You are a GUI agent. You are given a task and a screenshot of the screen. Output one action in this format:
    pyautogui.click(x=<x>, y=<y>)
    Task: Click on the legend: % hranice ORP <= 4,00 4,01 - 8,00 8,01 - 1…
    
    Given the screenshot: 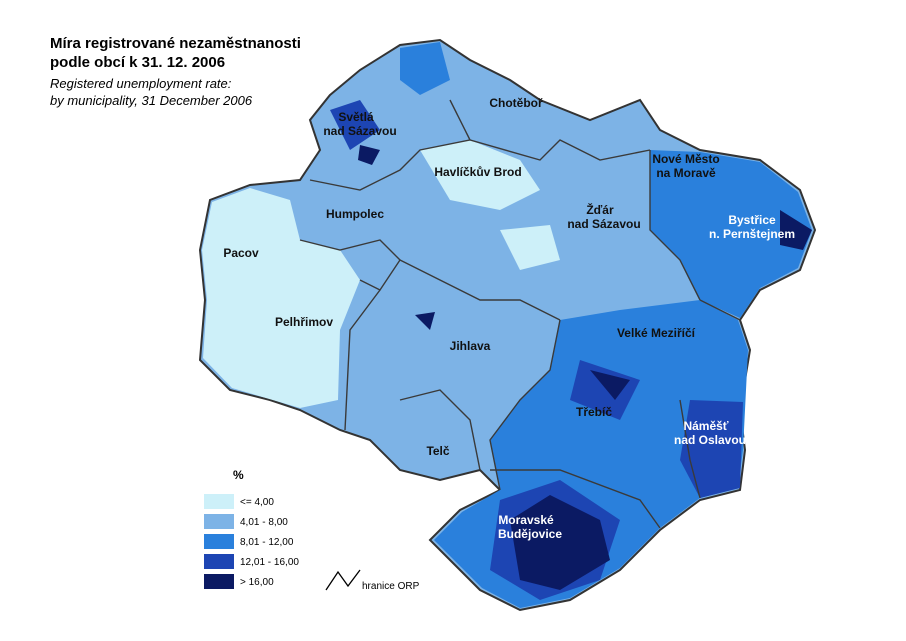 What is the action you would take?
    pyautogui.click(x=312, y=530)
    